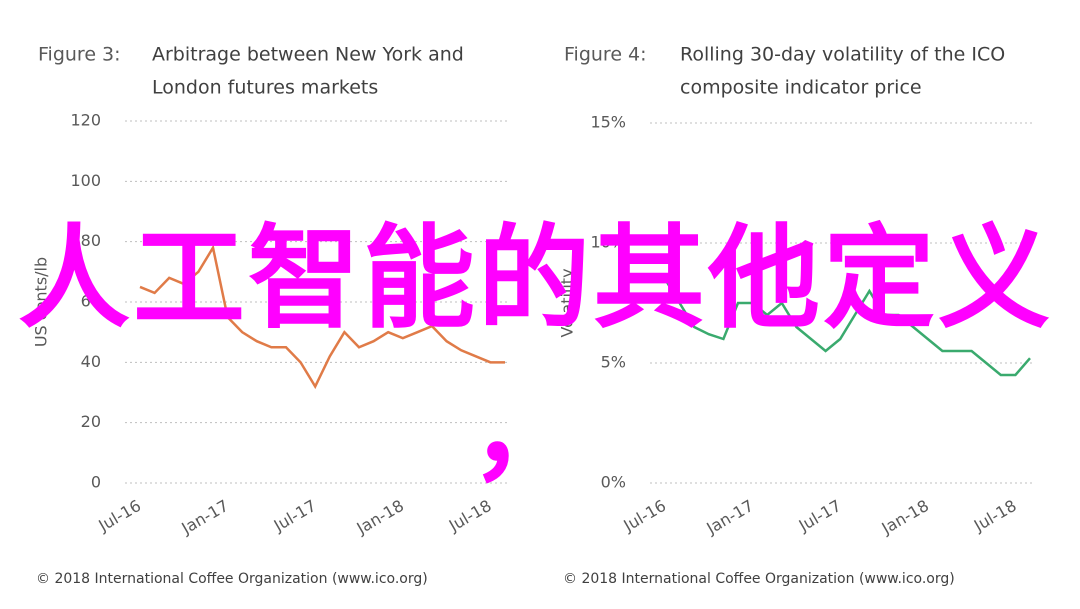  I want to click on y-tick-label: 10%, so click(608, 242).